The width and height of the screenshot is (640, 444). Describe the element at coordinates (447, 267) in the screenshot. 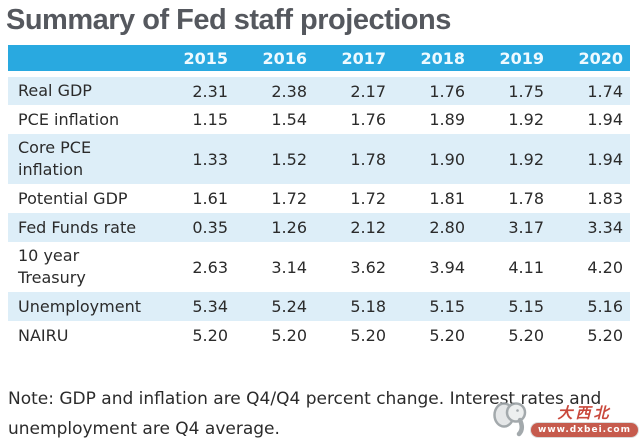

I see `cell-value: 3.94` at that location.